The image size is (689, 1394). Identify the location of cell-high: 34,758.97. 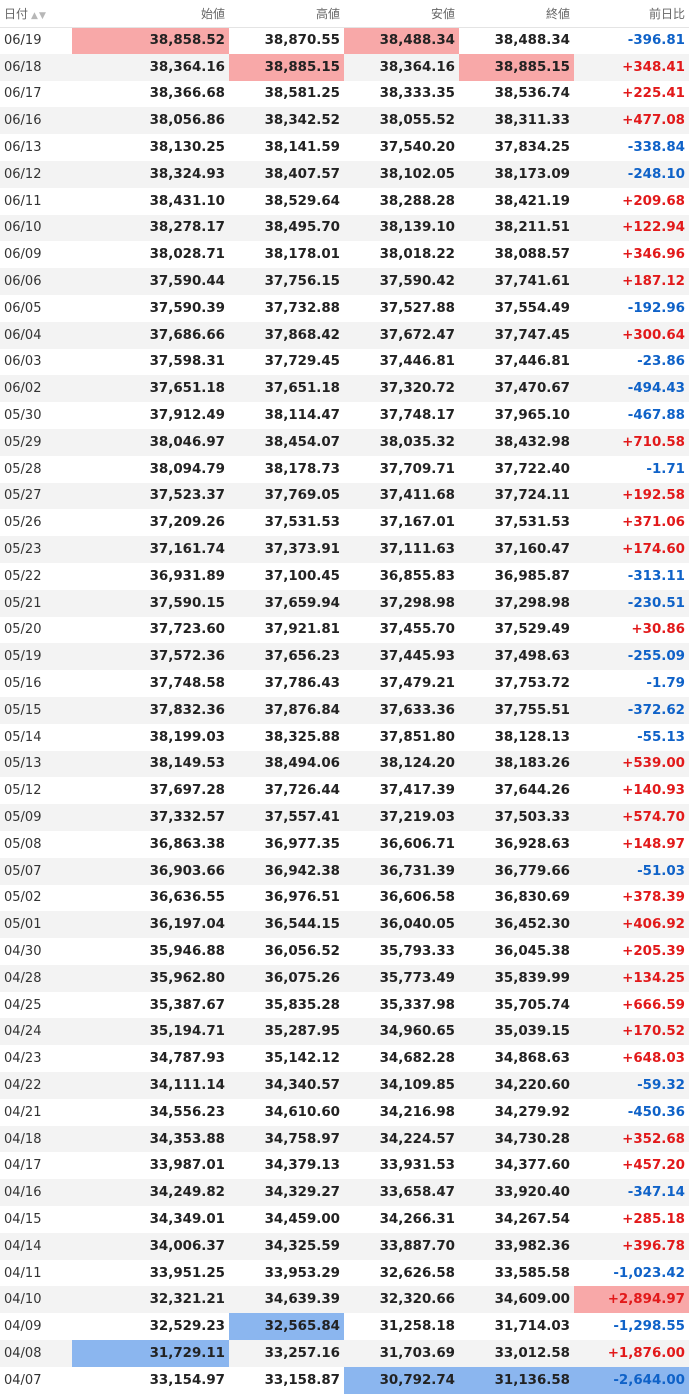
(286, 1139).